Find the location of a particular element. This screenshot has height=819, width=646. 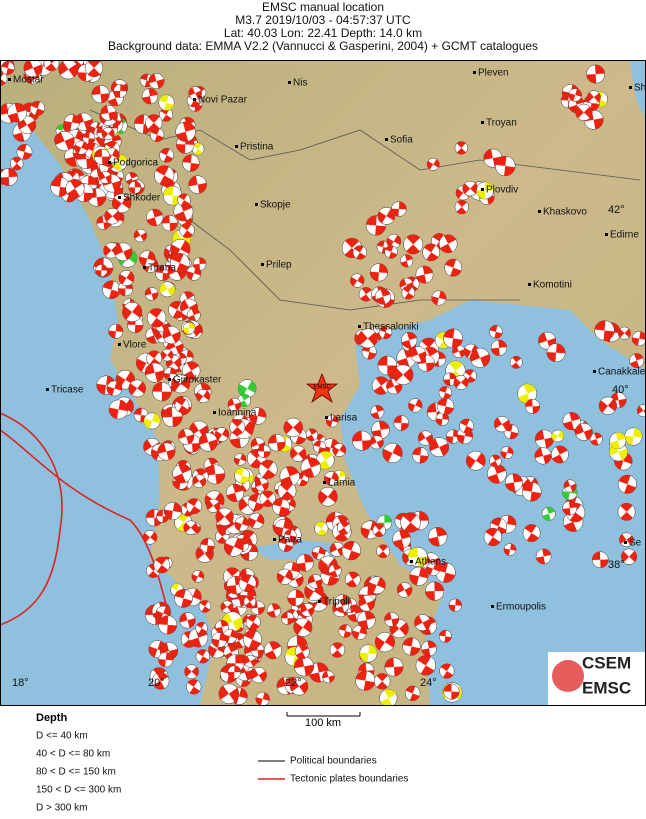

city-label: Athens is located at coordinates (430, 562).